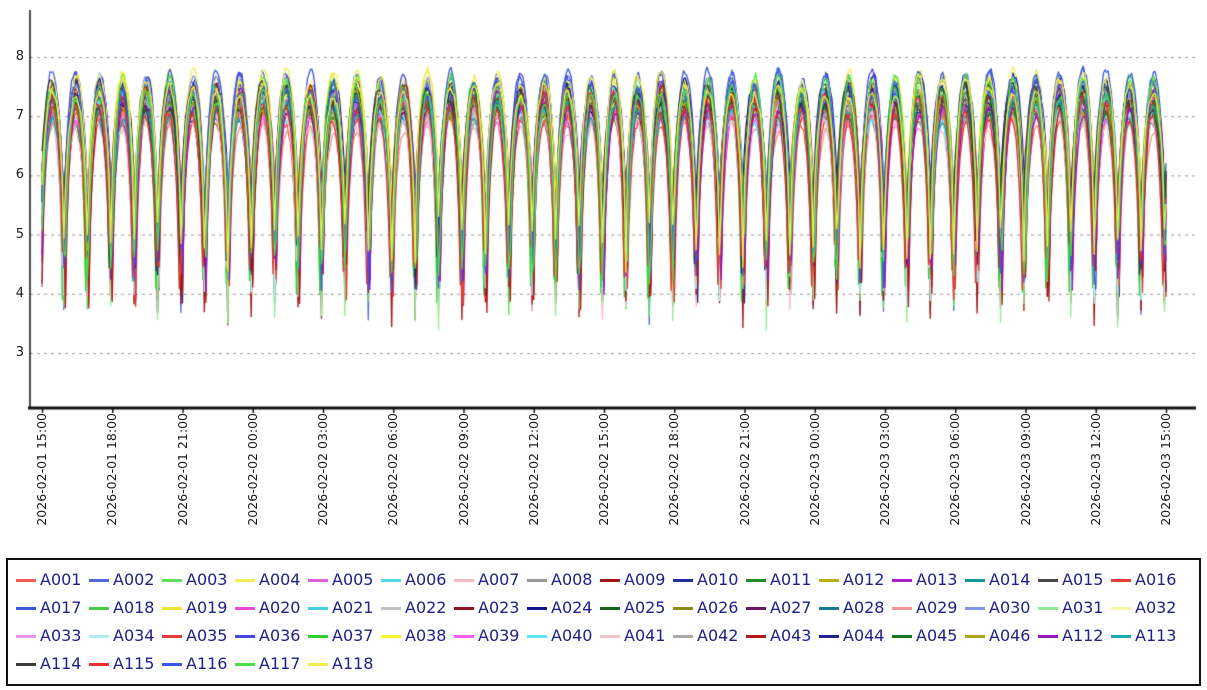 The image size is (1207, 690). Describe the element at coordinates (499, 579) in the screenshot. I see `legend-series-label: A007` at that location.